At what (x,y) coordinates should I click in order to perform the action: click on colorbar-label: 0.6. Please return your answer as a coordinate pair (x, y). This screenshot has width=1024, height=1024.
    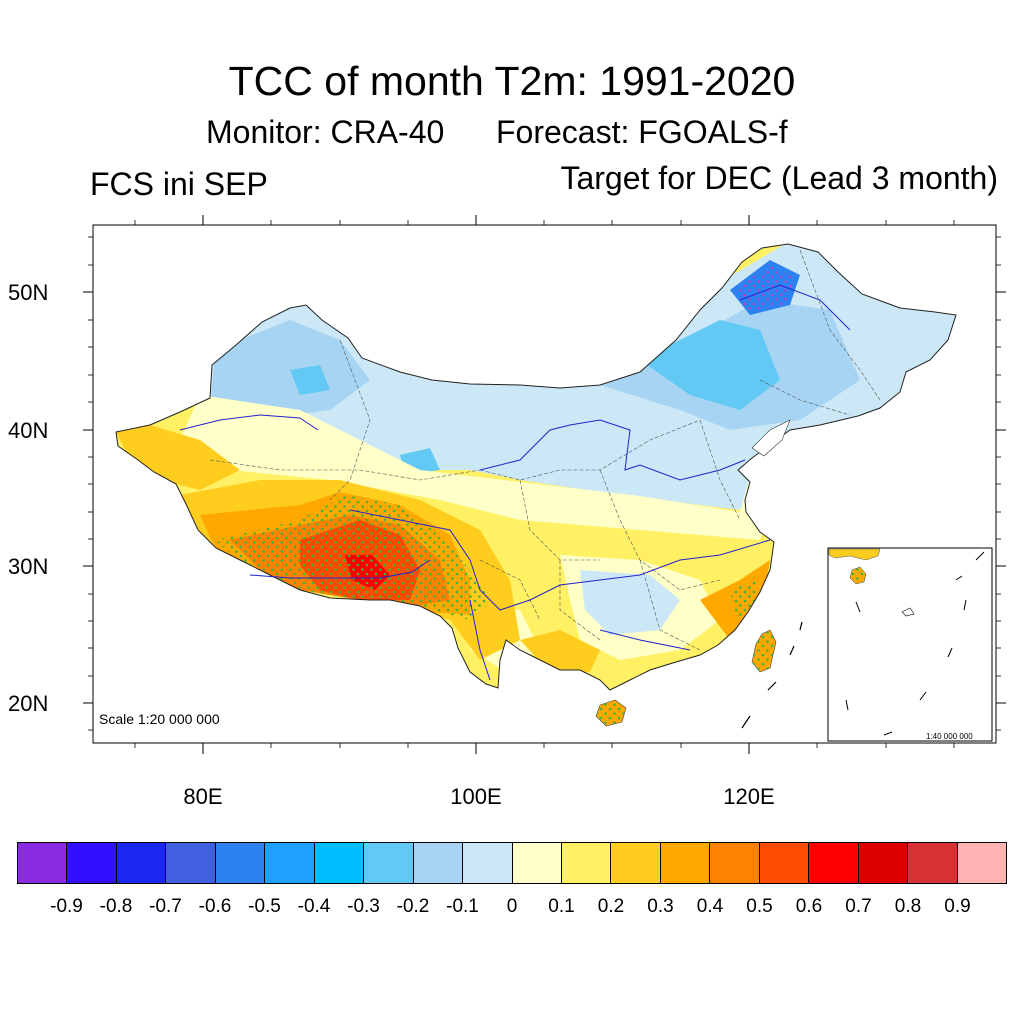
    Looking at the image, I should click on (809, 906).